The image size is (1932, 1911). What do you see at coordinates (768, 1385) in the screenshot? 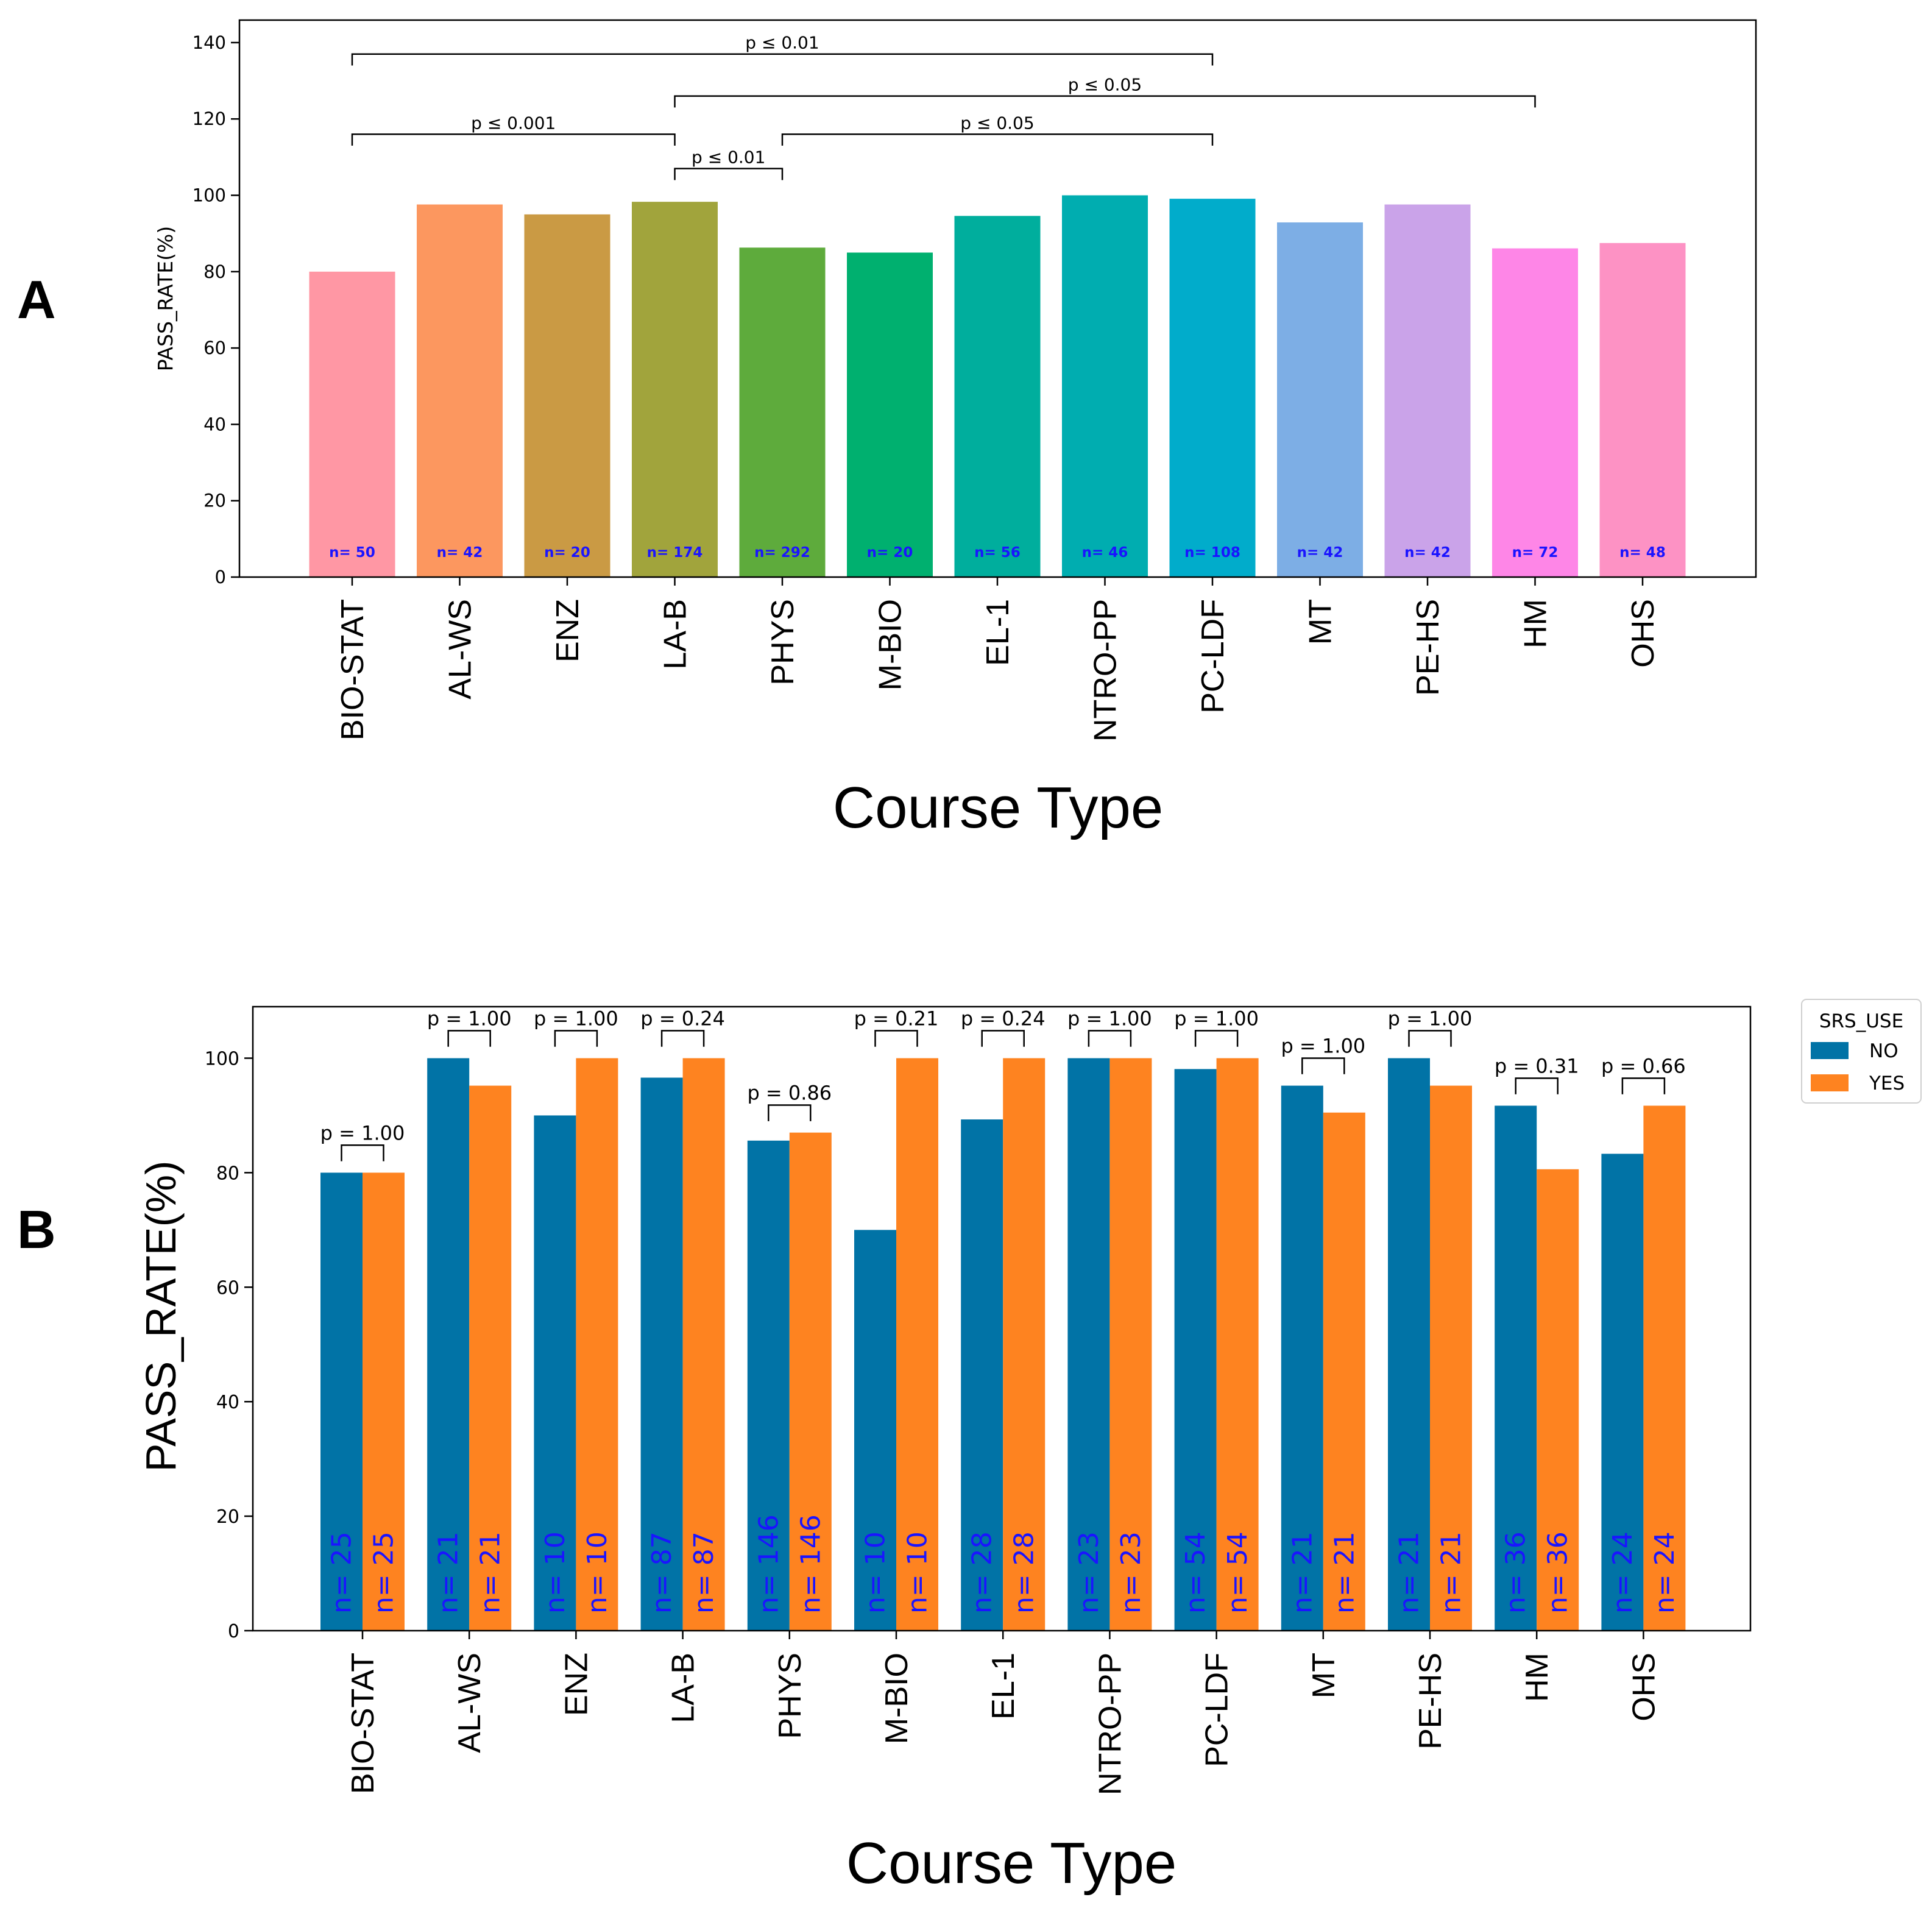
I see `panel-b-bar-phys-no` at bounding box center [768, 1385].